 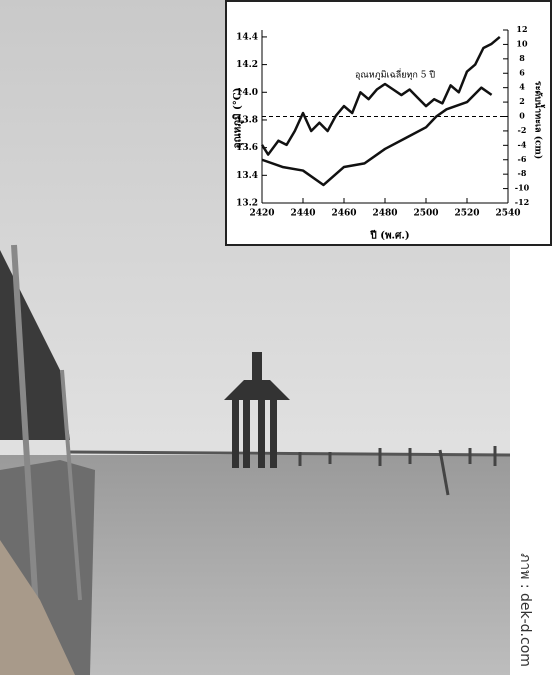 What do you see at coordinates (247, 65) in the screenshot?
I see `y-tick-label: 14.2` at bounding box center [247, 65].